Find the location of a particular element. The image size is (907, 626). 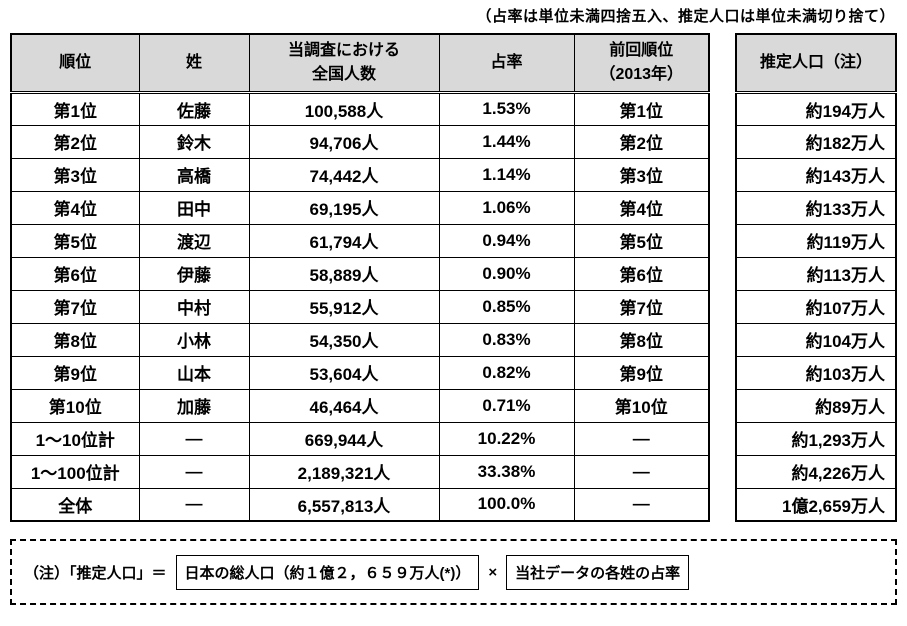

table-row: 第4位 田中 69,195人 1.06% 第4位 is located at coordinates (360, 207).